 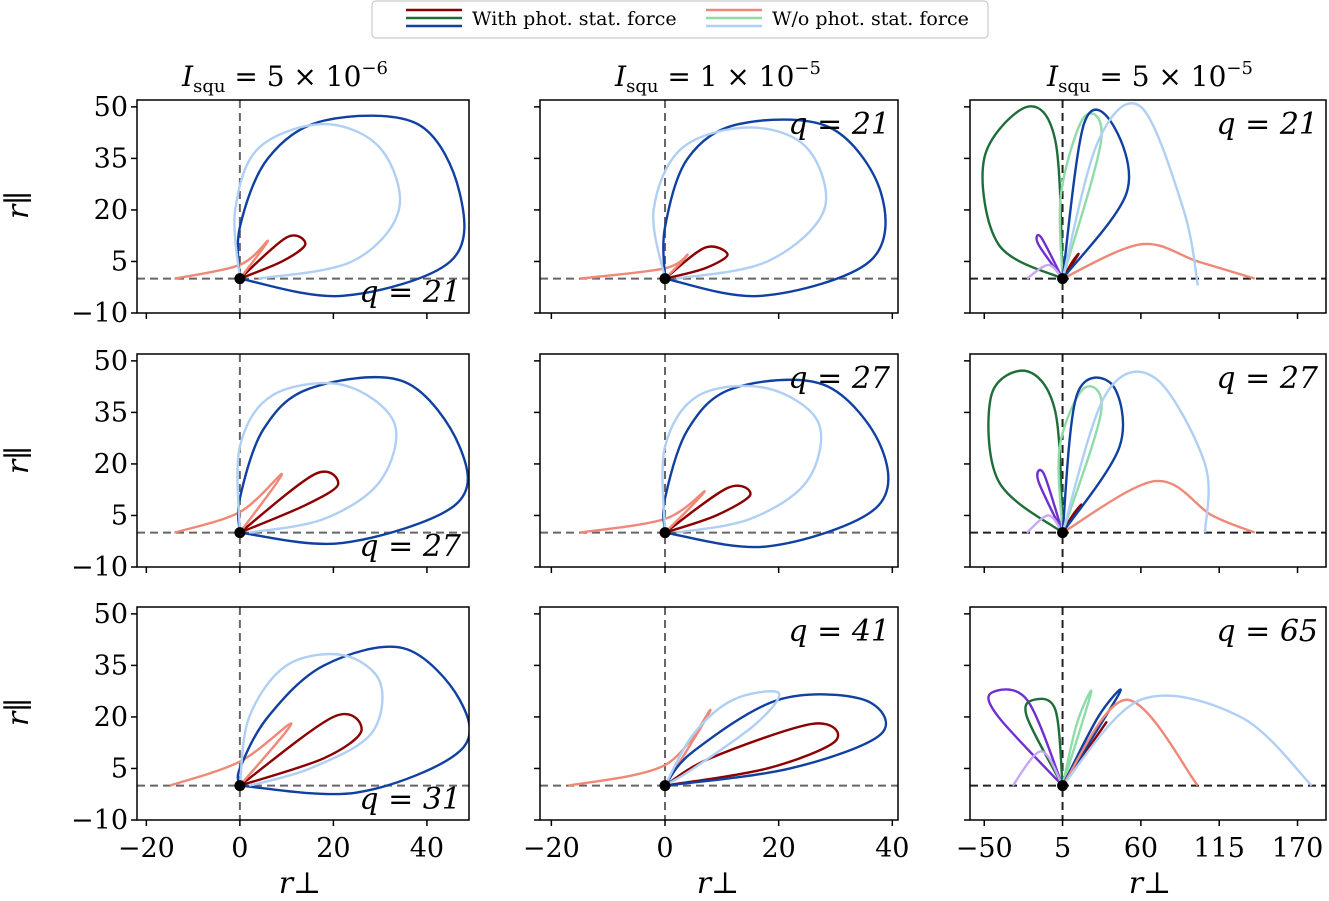 I want to click on q-label: q = 31, so click(x=410, y=799).